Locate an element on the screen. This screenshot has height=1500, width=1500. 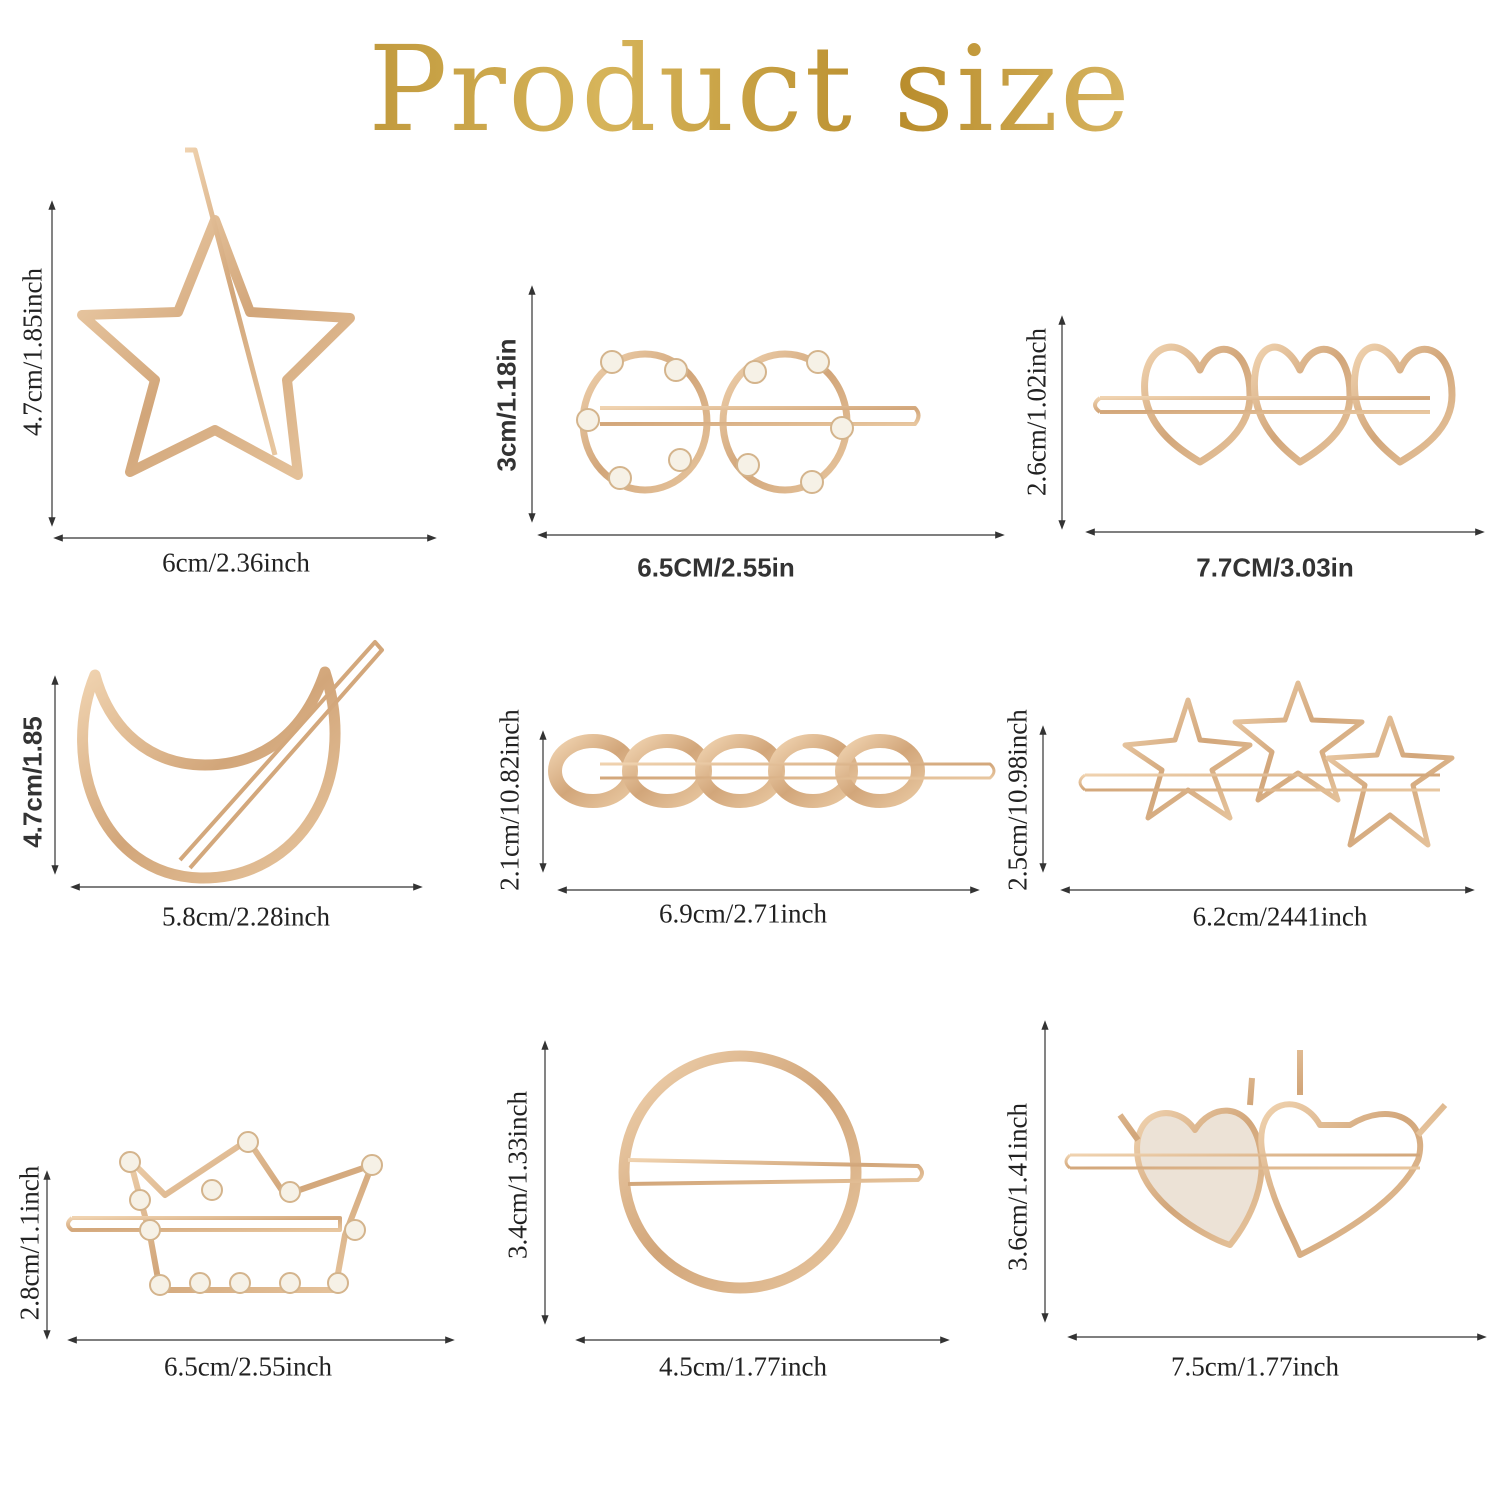
pearl-crown-width-label: 6.5cm/2.55inch is located at coordinates (248, 1366).